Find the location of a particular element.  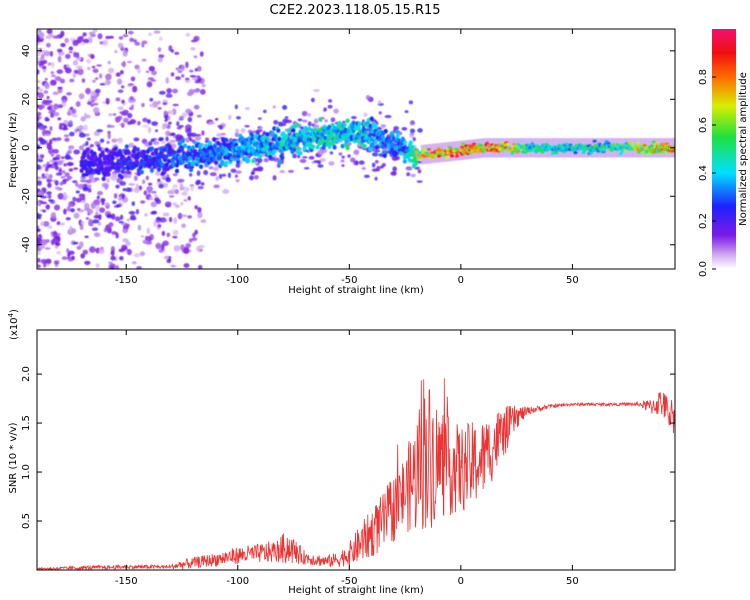

colorbar-tick-label: 0.2 is located at coordinates (703, 221).